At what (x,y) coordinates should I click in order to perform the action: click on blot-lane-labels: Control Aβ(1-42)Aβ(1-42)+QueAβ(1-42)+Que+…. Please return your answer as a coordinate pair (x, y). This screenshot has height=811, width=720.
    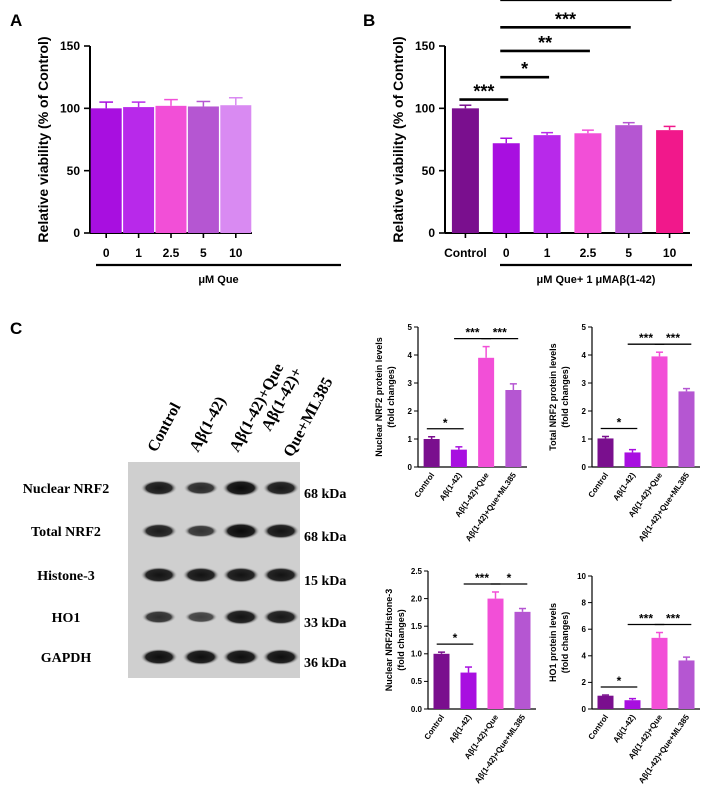
    Looking at the image, I should click on (241, 410).